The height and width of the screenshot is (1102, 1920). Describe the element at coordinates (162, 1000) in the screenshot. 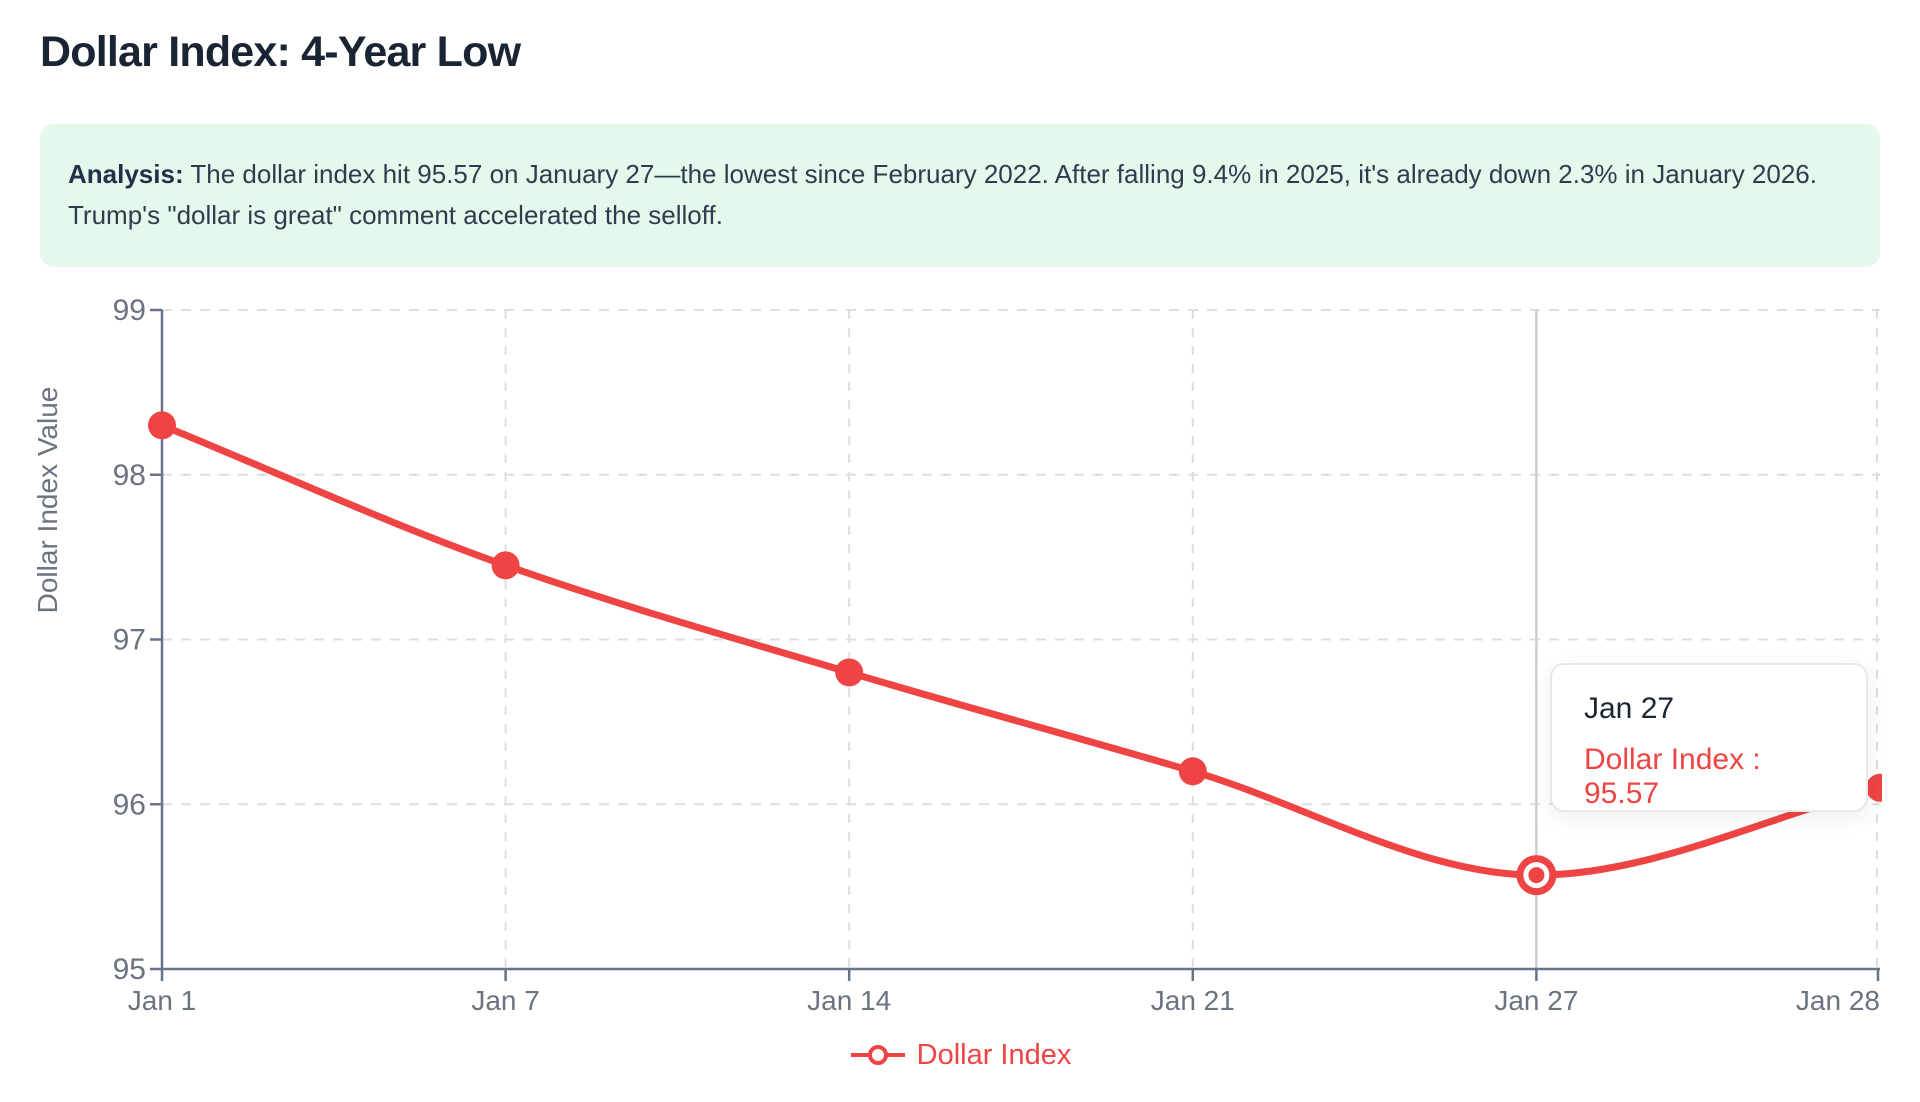

I see `x-tick-label: Jan 1` at that location.